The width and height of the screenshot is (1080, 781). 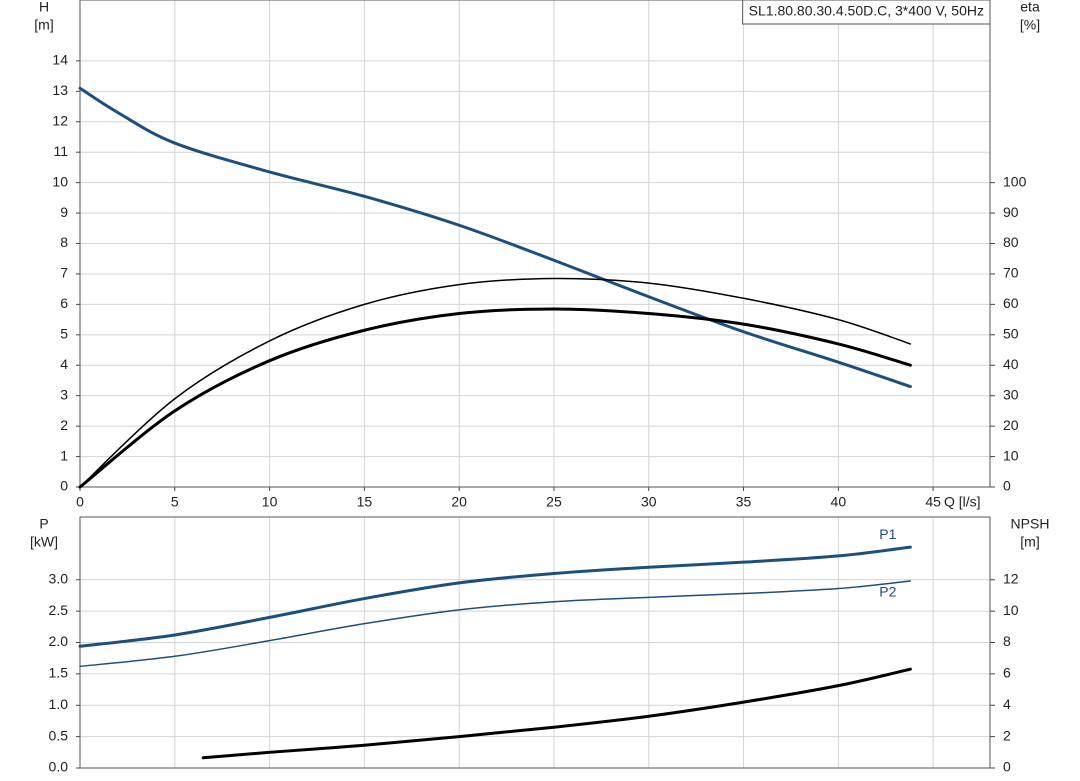 What do you see at coordinates (64, 364) in the screenshot?
I see `y-tick-label: 4` at bounding box center [64, 364].